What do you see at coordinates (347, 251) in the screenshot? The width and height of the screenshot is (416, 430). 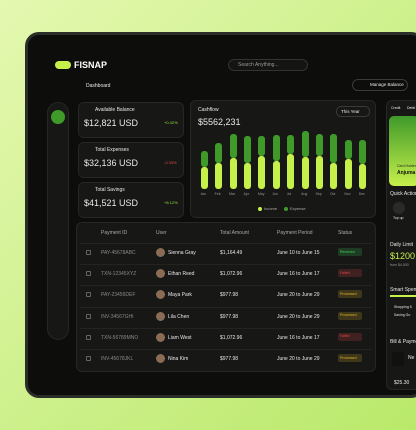 I see `status: Received` at bounding box center [347, 251].